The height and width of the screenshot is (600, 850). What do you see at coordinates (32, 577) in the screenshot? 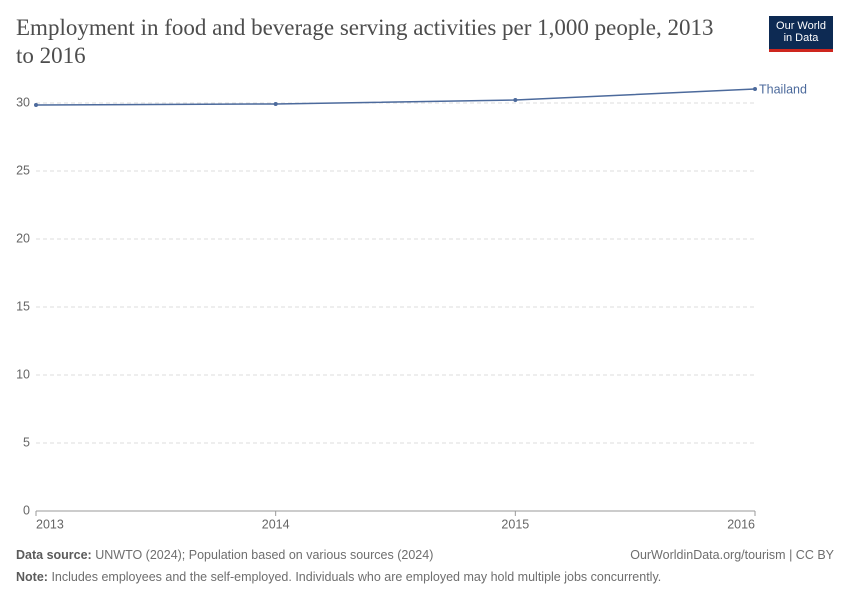
I see `note-label: Note:` at bounding box center [32, 577].